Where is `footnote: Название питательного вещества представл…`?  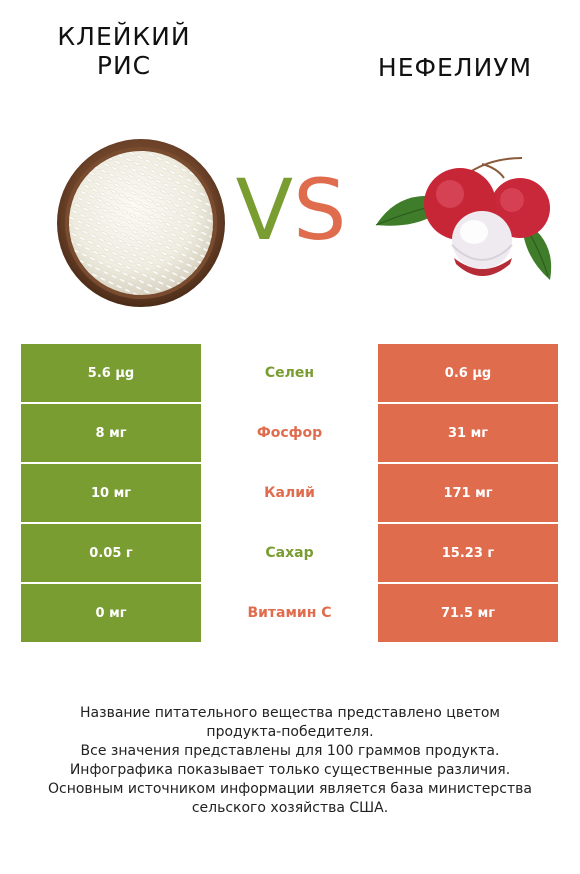 footnote: Название питательного вещества представл… is located at coordinates (290, 761).